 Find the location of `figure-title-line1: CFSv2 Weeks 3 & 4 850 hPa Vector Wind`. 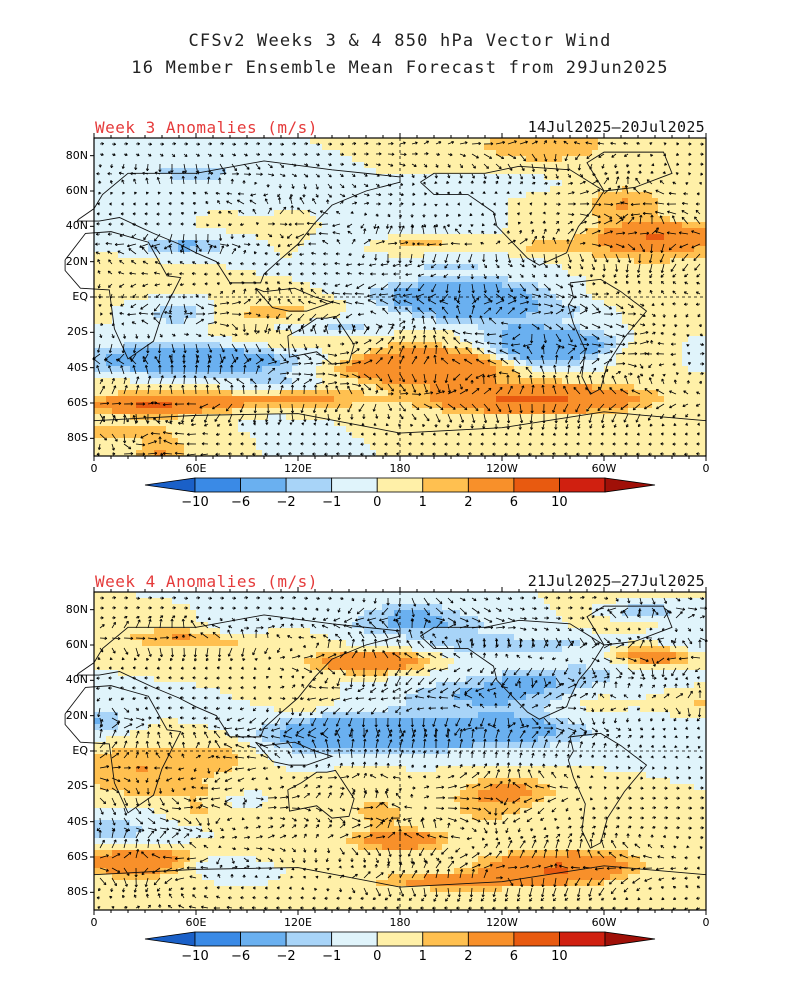

figure-title-line1: CFSv2 Weeks 3 & 4 850 hPa Vector Wind is located at coordinates (400, 41).